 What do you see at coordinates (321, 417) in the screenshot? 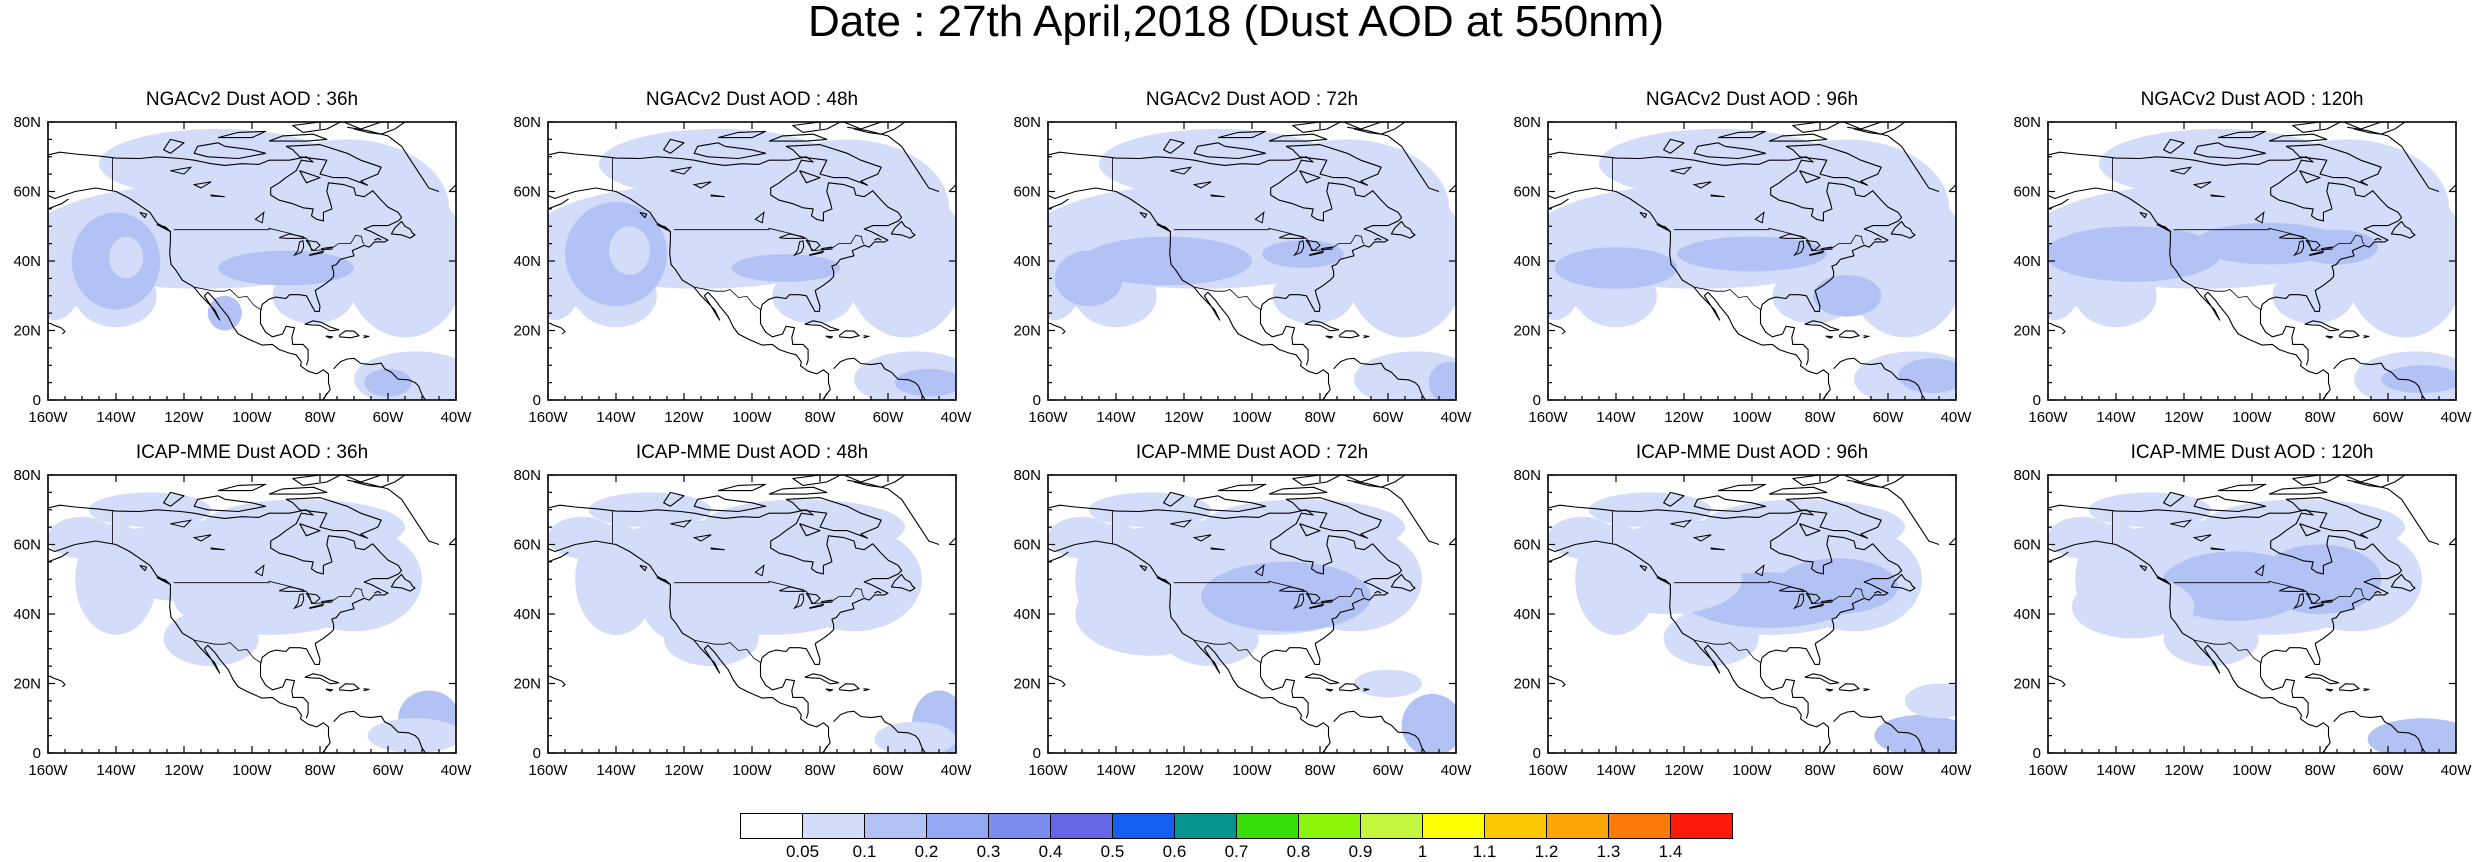
I see `x-tick-label: 80W` at bounding box center [321, 417].